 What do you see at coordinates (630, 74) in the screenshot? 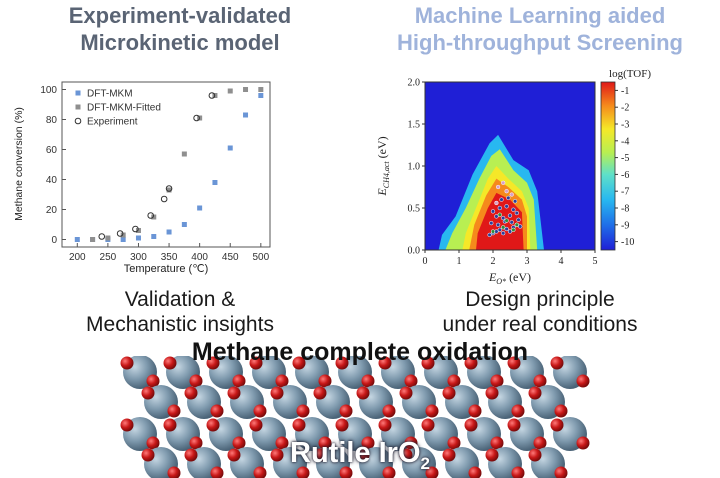
I see `colorbar-label: log(TOF)` at bounding box center [630, 74].